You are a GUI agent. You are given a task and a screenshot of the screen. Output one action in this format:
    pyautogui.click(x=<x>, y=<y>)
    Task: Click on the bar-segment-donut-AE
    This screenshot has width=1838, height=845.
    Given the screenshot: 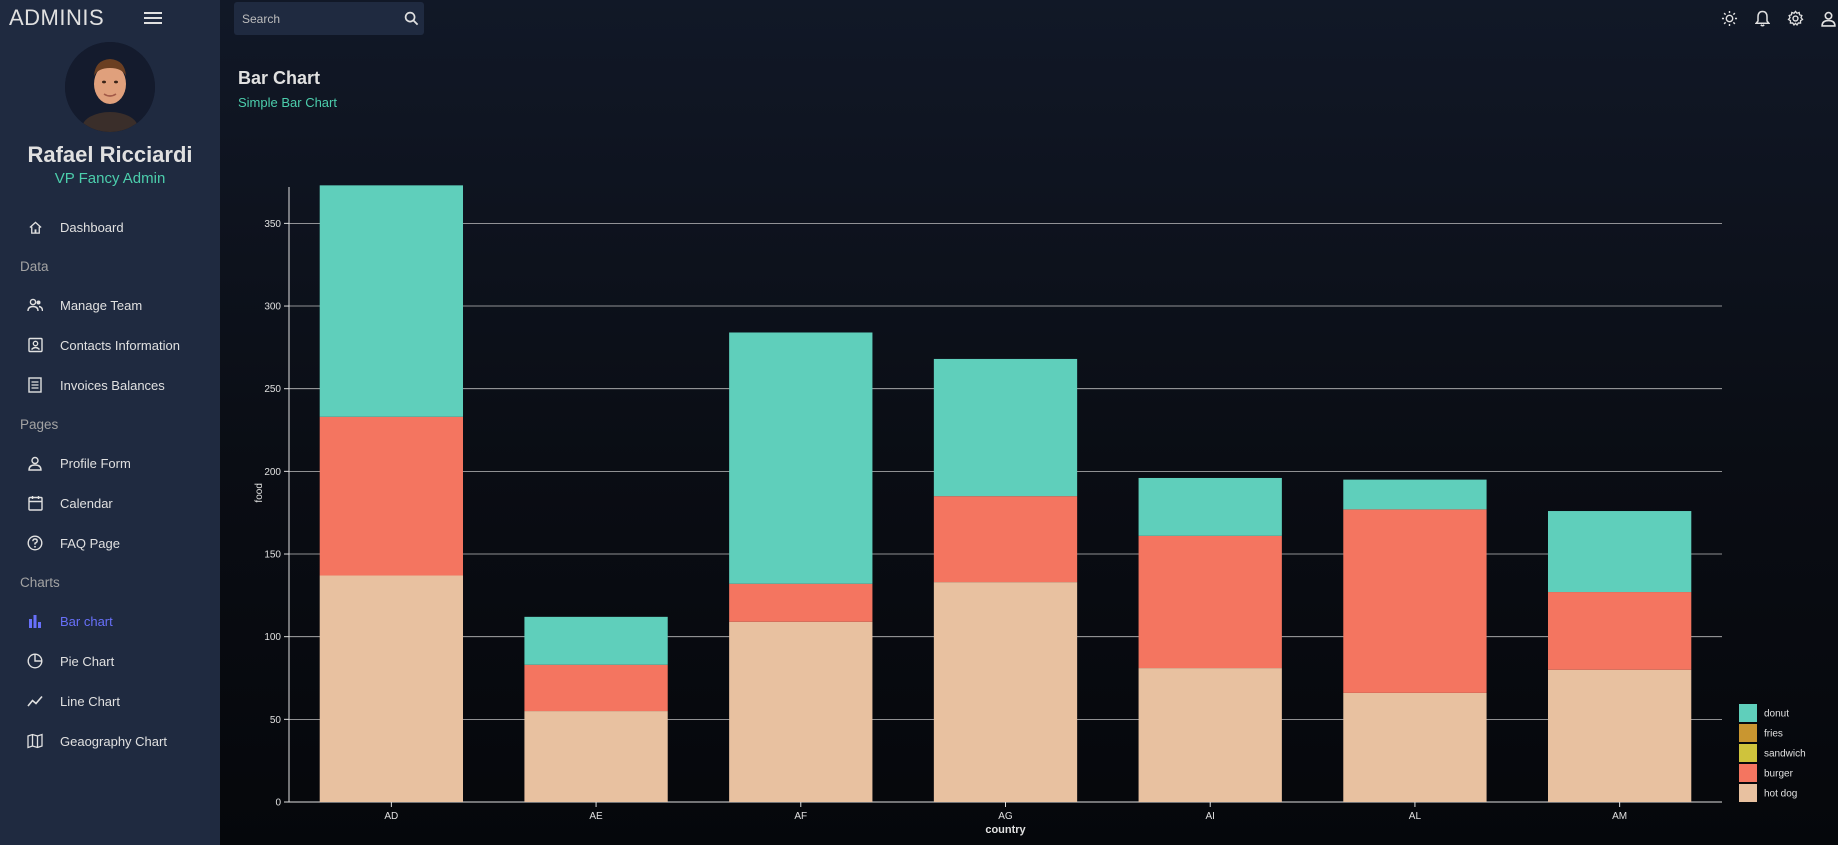 What is the action you would take?
    pyautogui.click(x=596, y=640)
    